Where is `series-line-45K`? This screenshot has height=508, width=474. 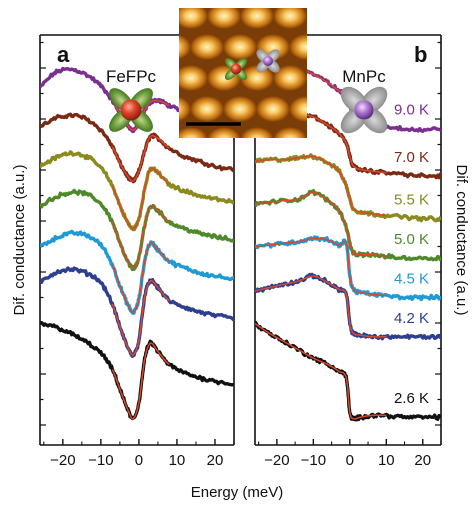
series-line-45K is located at coordinates (137, 272).